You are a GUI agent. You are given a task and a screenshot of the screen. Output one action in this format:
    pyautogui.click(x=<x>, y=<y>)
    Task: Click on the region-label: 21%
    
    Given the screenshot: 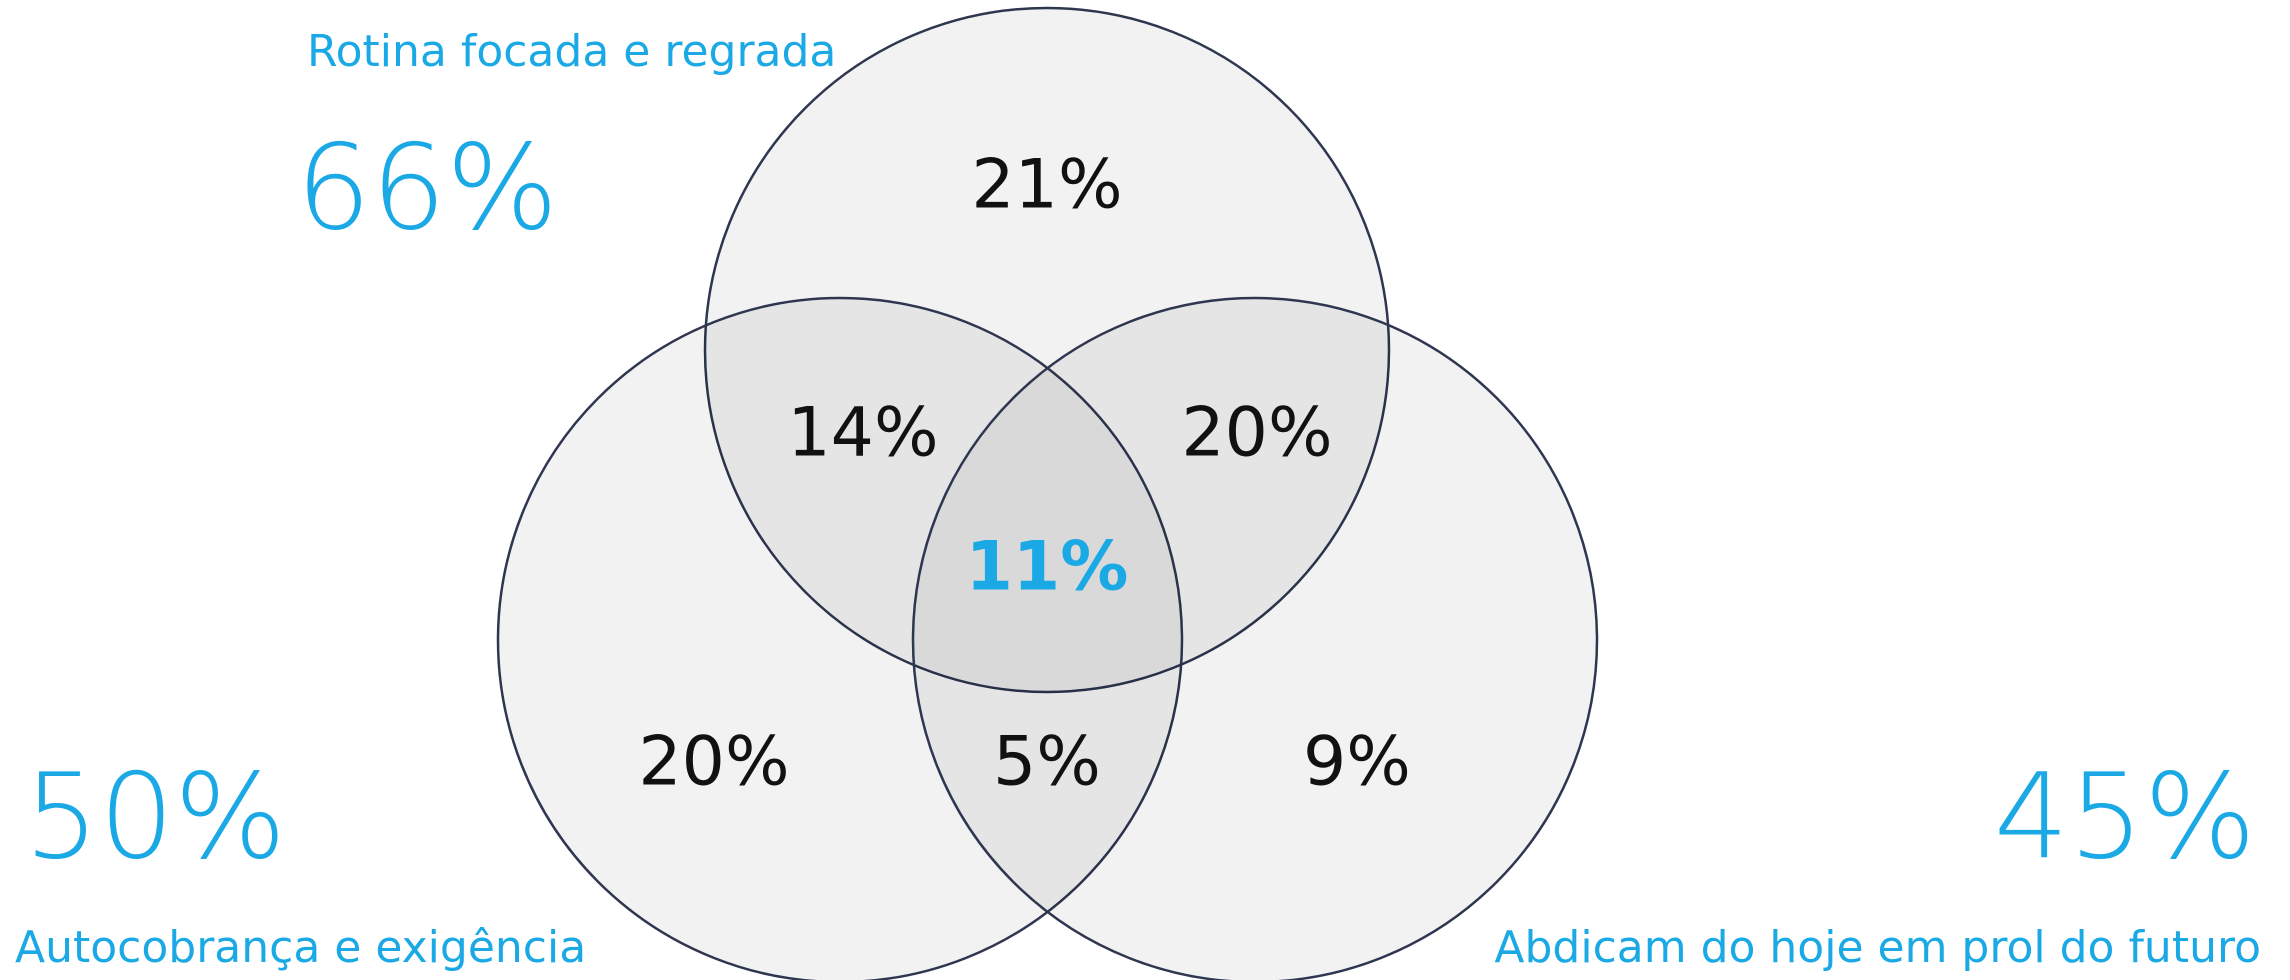 What is the action you would take?
    pyautogui.click(x=1046, y=185)
    